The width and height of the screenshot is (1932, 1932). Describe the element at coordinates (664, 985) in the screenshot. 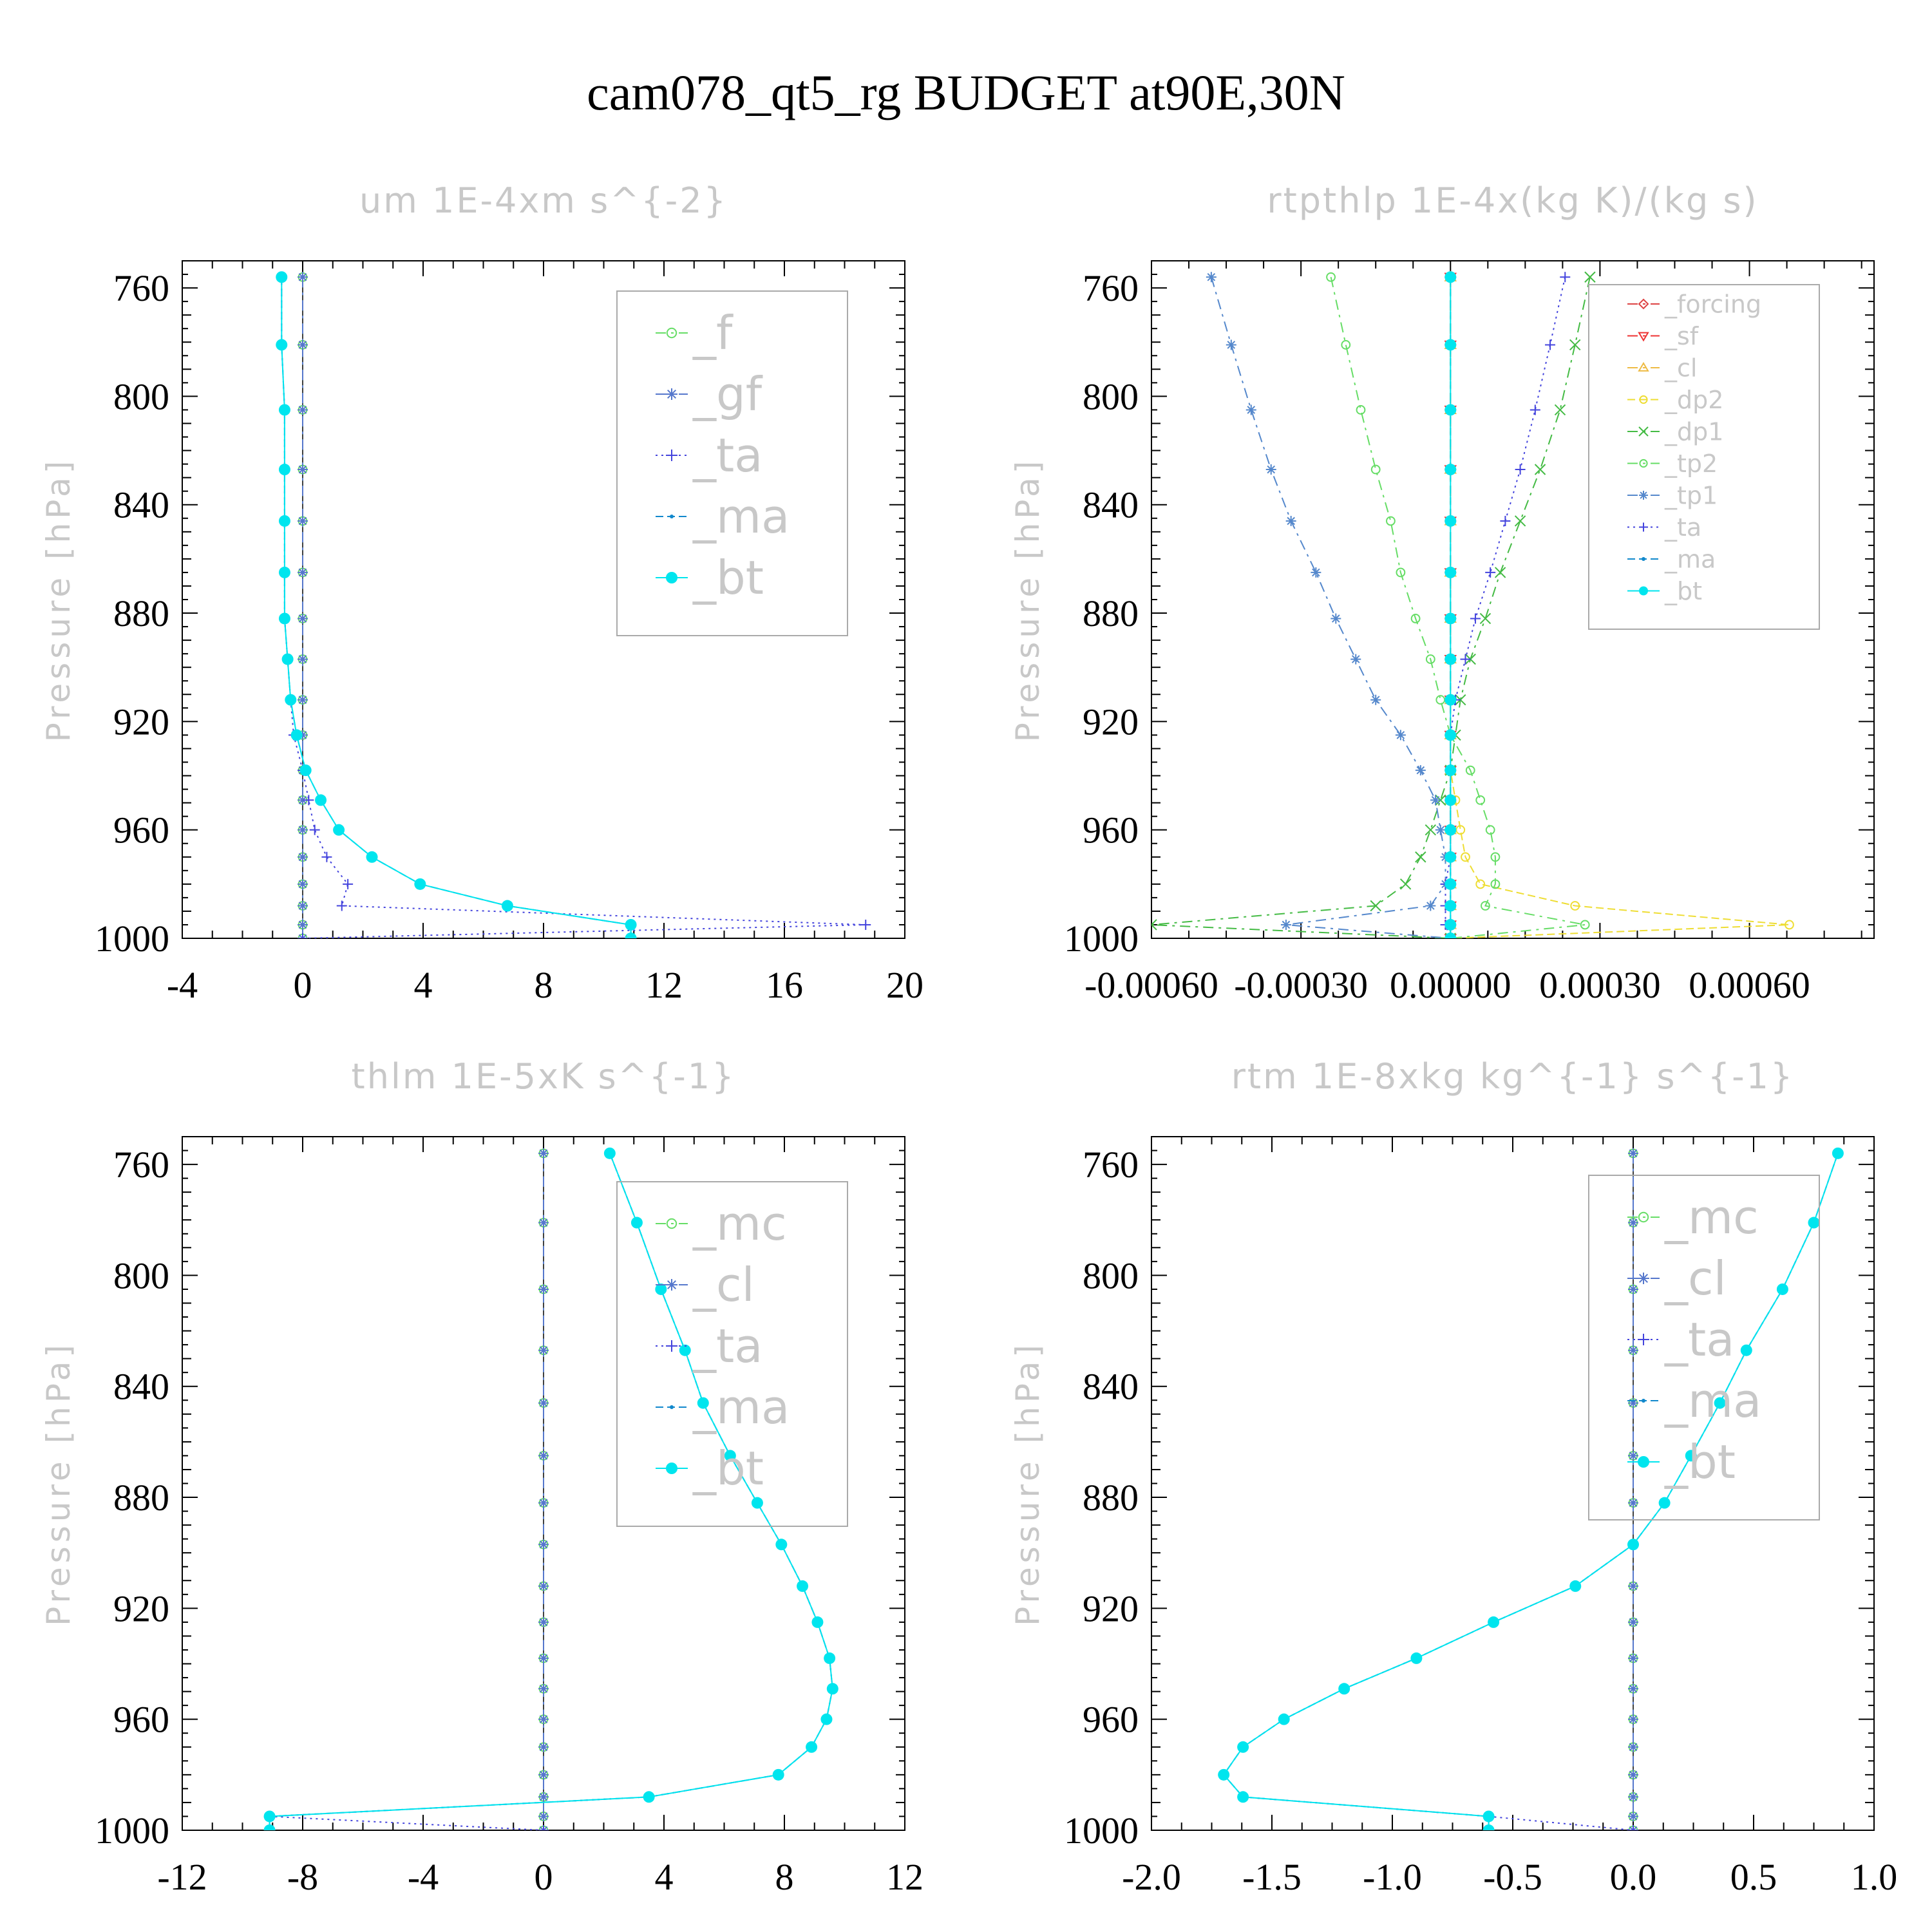

I see `x-tick-label: 12` at that location.